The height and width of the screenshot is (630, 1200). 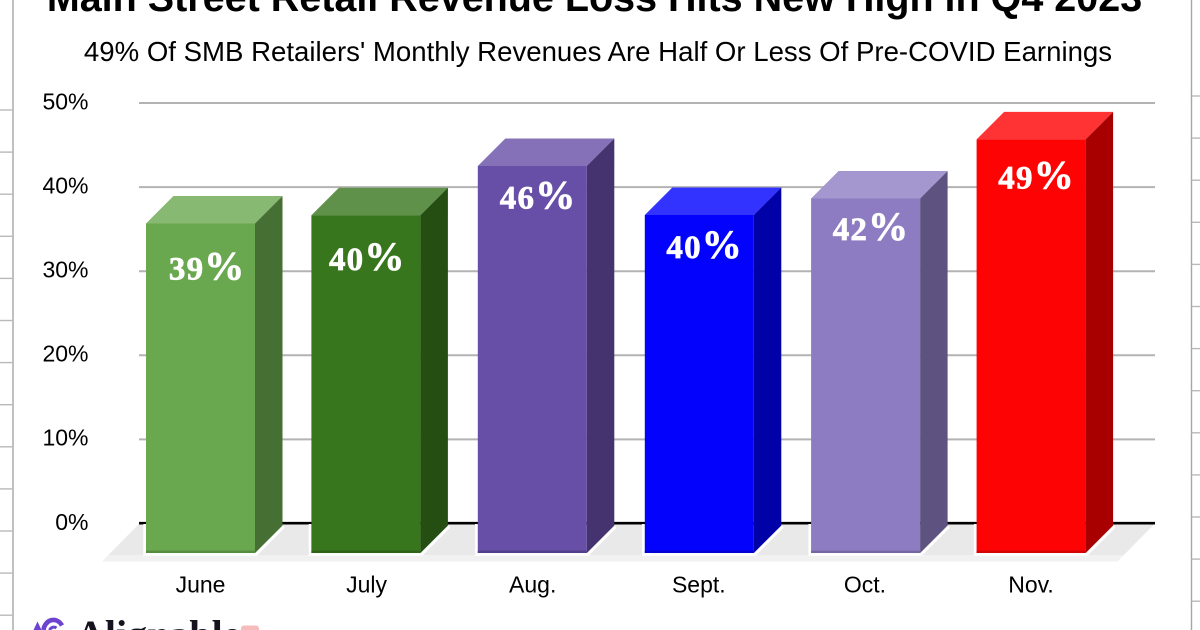 What do you see at coordinates (71, 522) in the screenshot?
I see `svg-text: 0%` at bounding box center [71, 522].